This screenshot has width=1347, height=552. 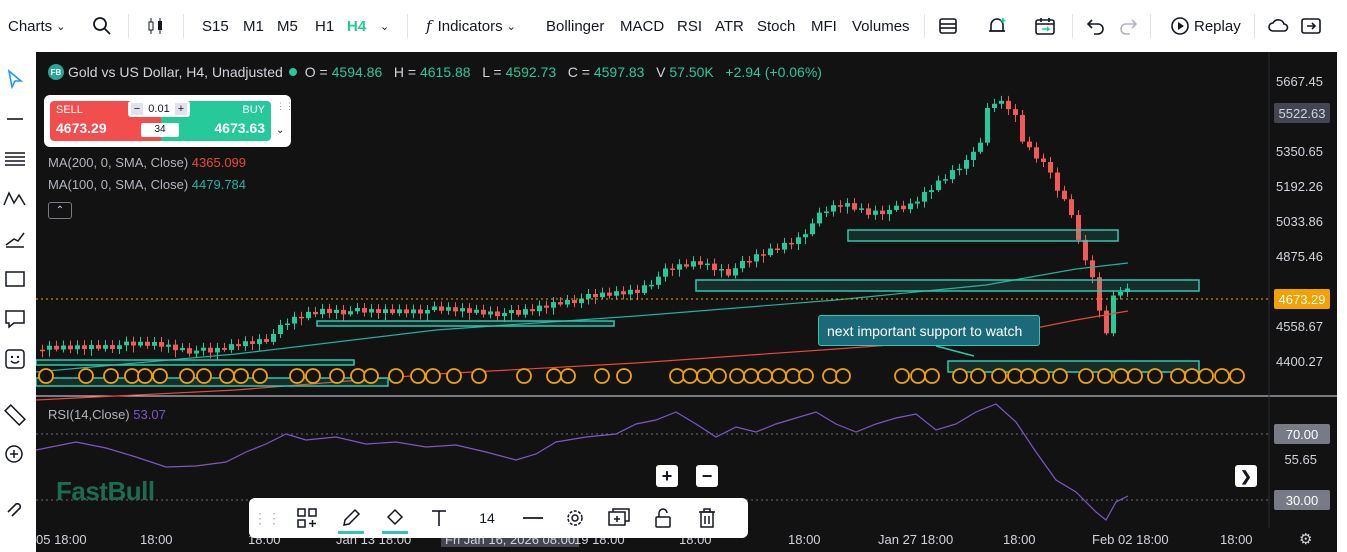 I want to click on text-button, so click(x=439, y=518).